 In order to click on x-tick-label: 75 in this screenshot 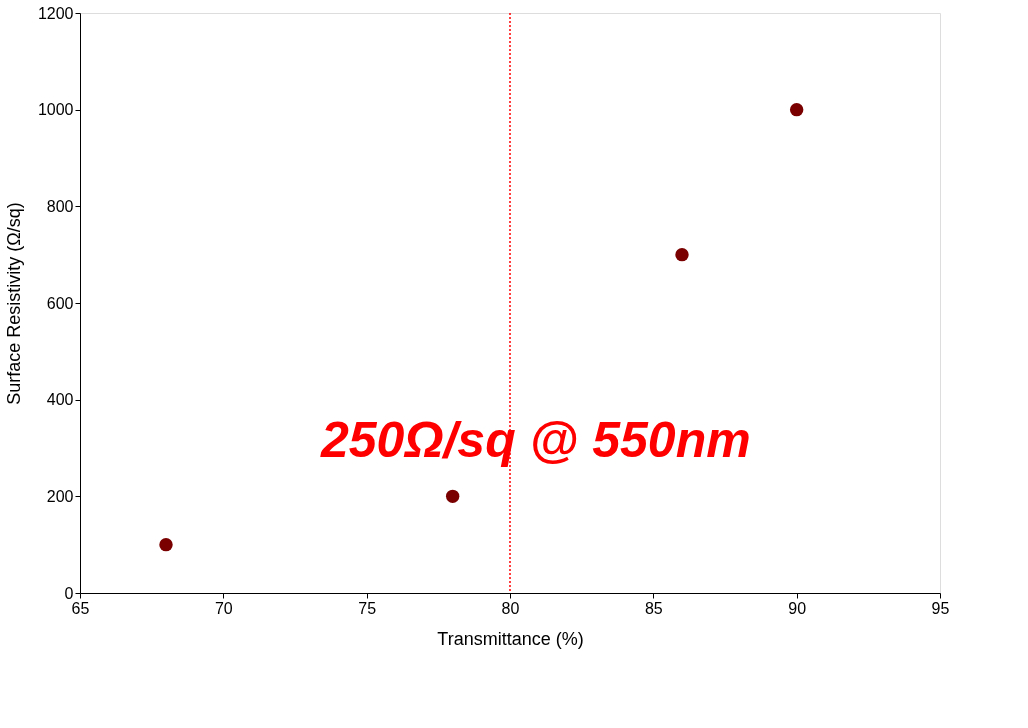, I will do `click(367, 608)`.